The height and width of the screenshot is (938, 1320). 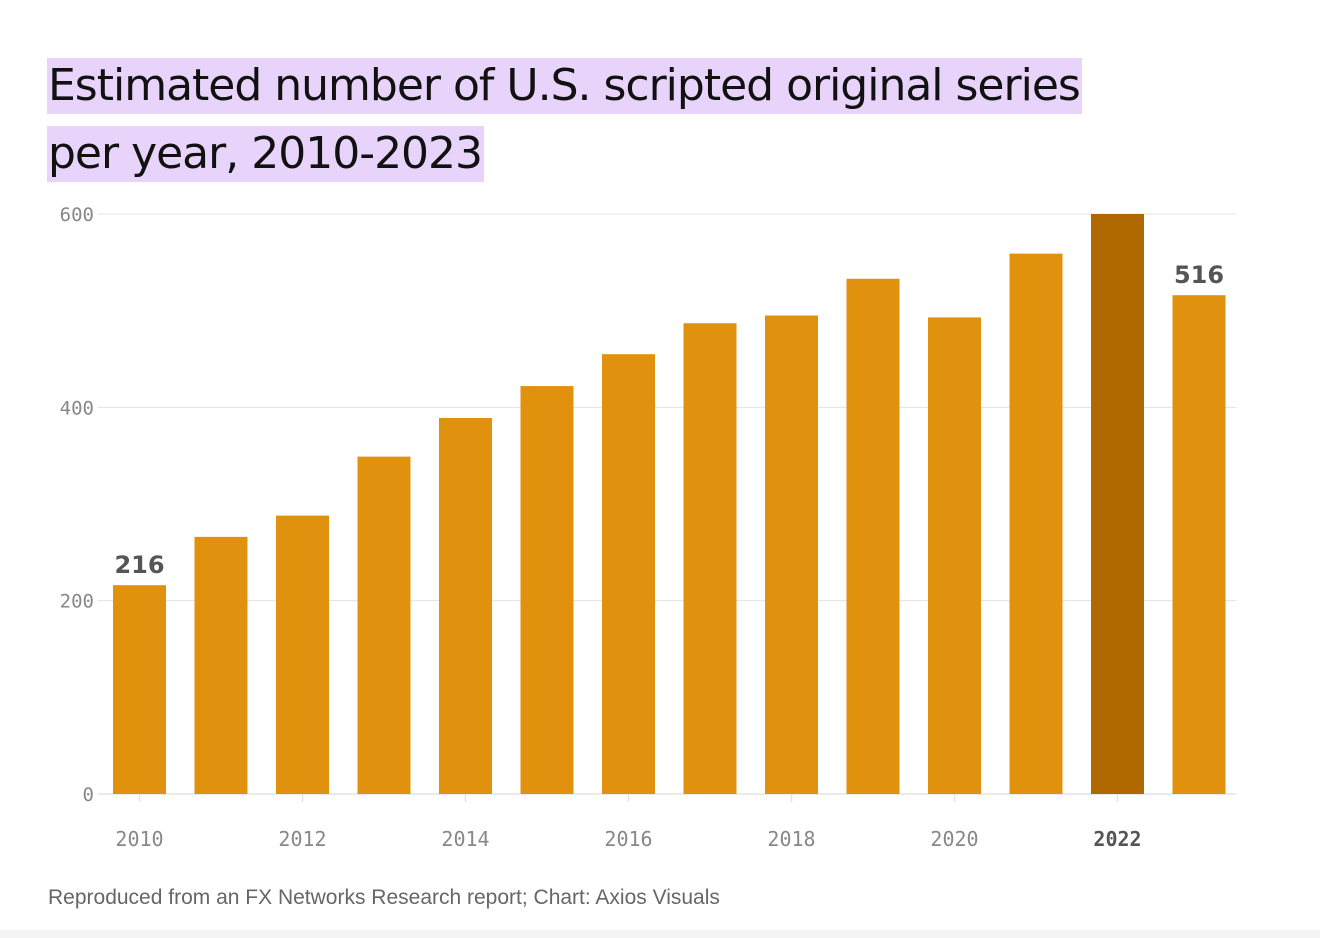 I want to click on y-tick-label-400: 400, so click(x=77, y=408).